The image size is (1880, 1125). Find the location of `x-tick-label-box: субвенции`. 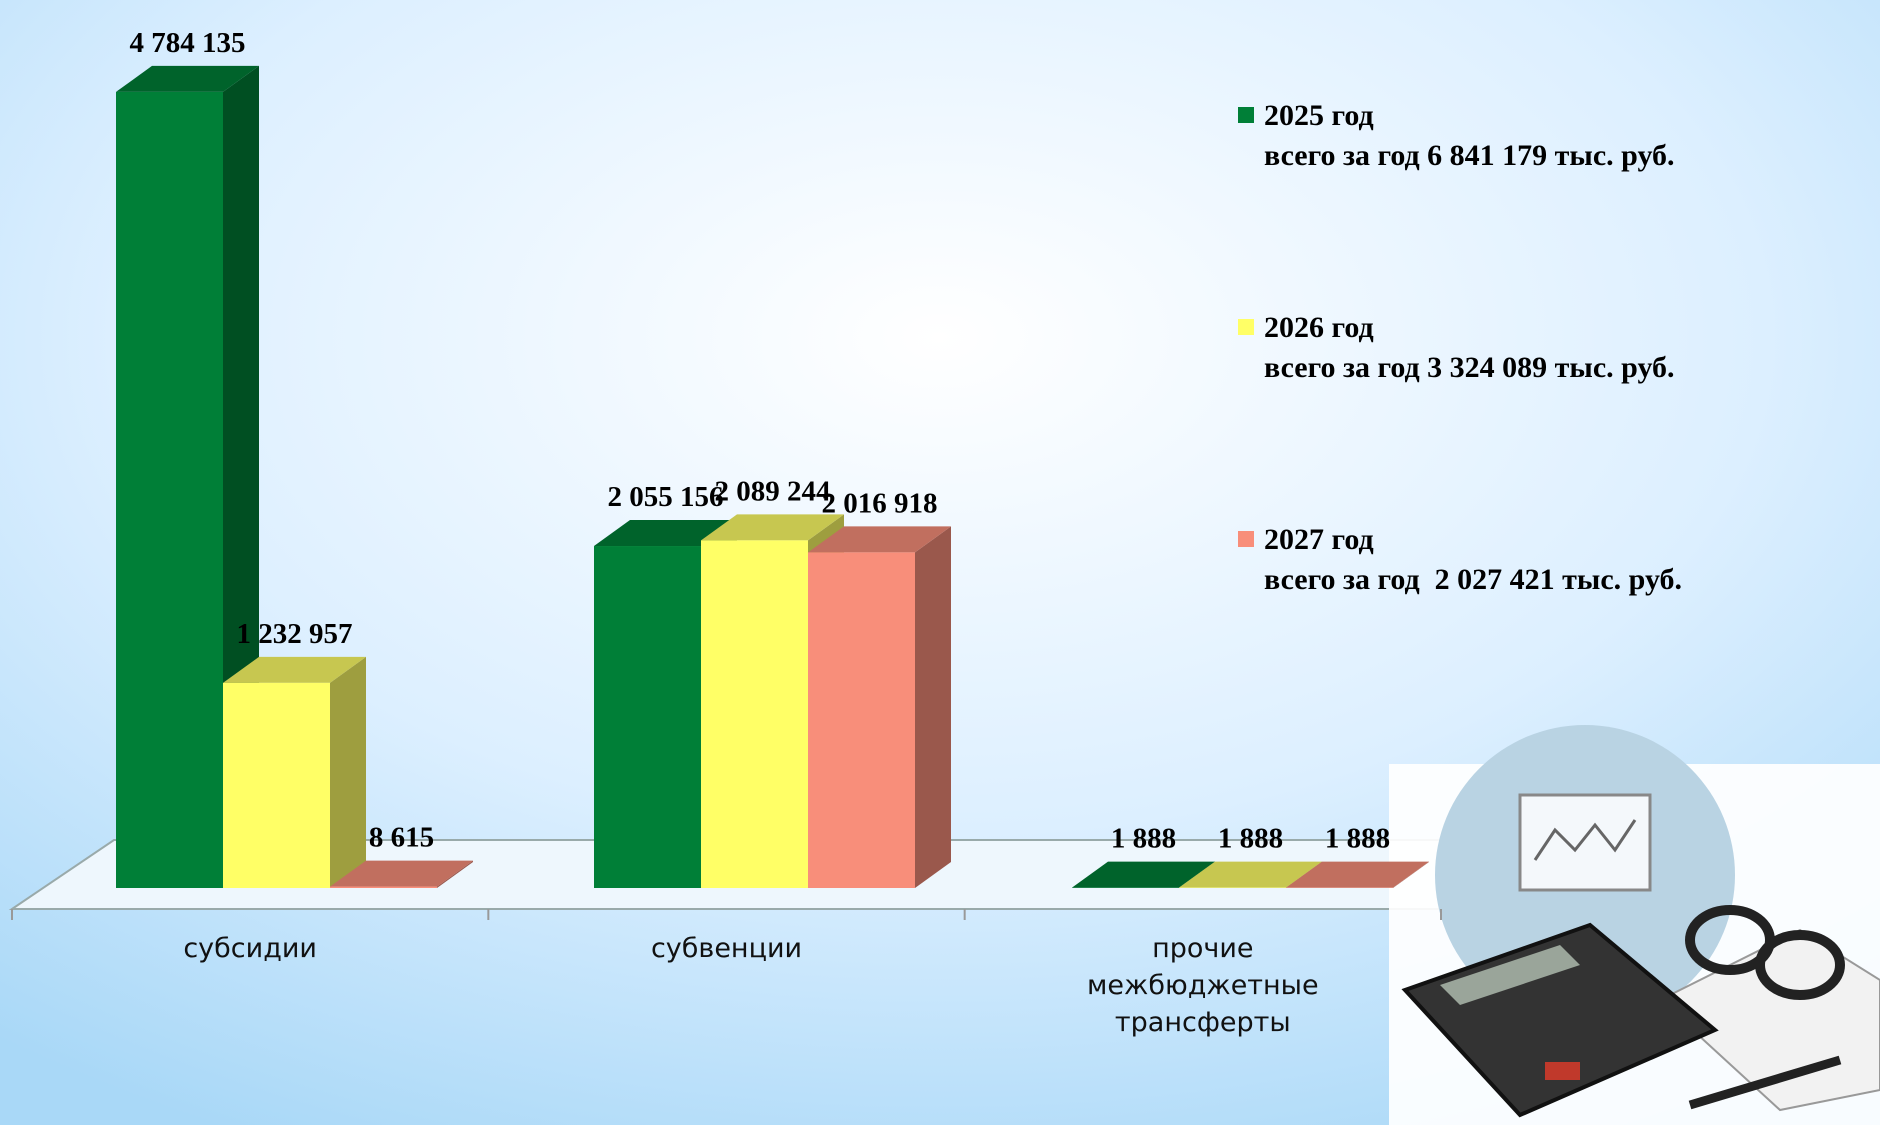

x-tick-label-box: субвенции is located at coordinates (726, 948).